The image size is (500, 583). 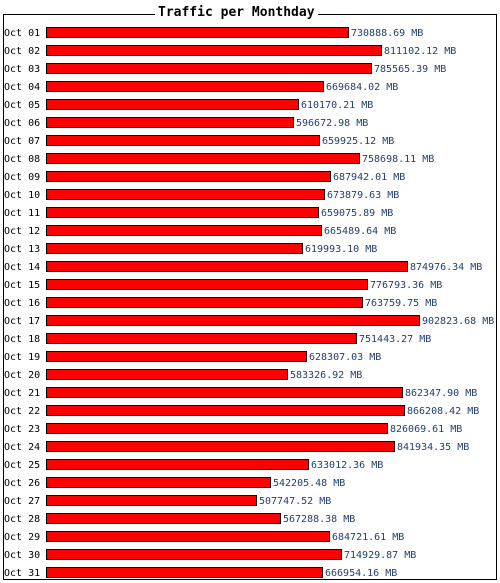 What do you see at coordinates (363, 195) in the screenshot?
I see `value-label: 673879.63 MB` at bounding box center [363, 195].